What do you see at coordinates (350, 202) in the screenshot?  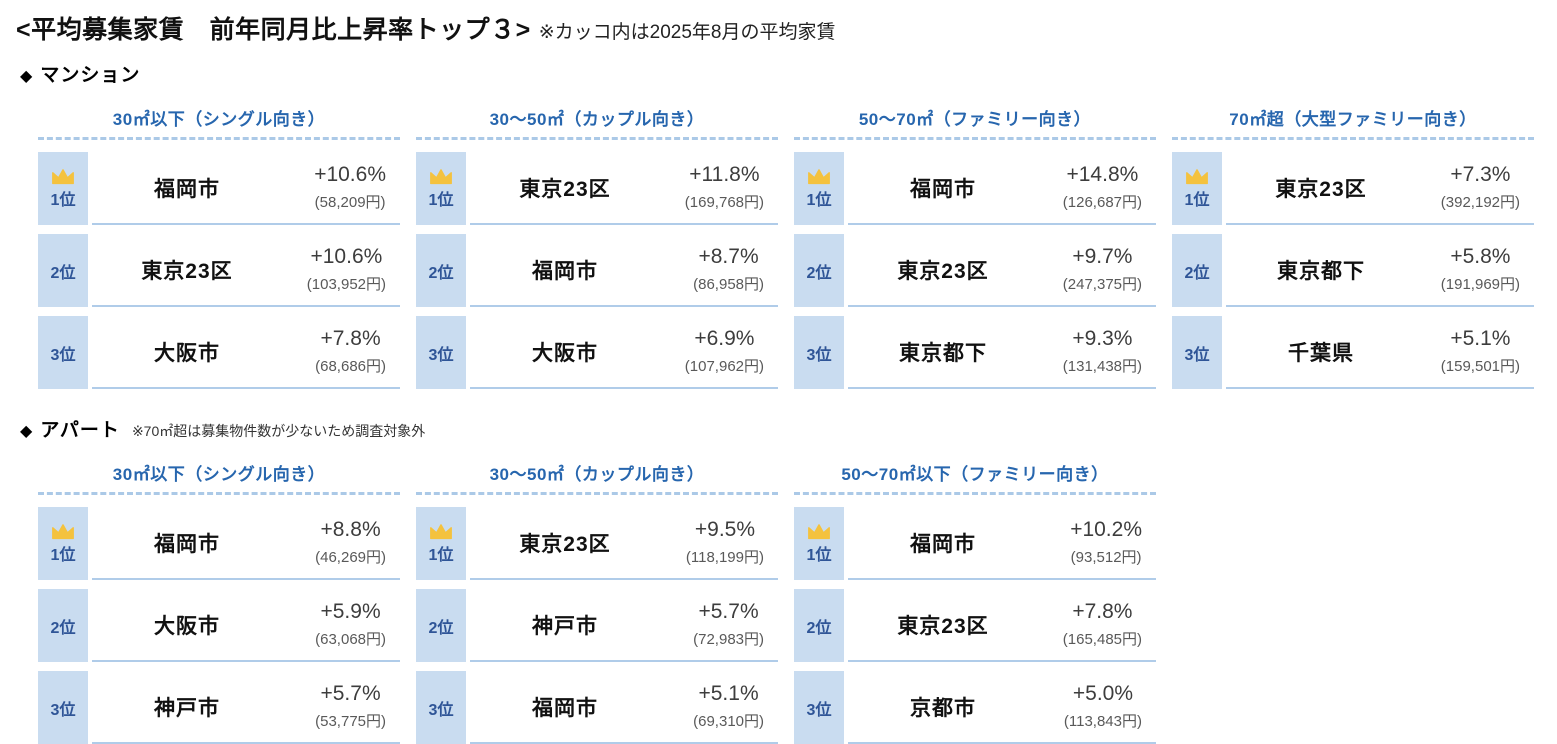 I see `avg-rent: (58,209円)` at bounding box center [350, 202].